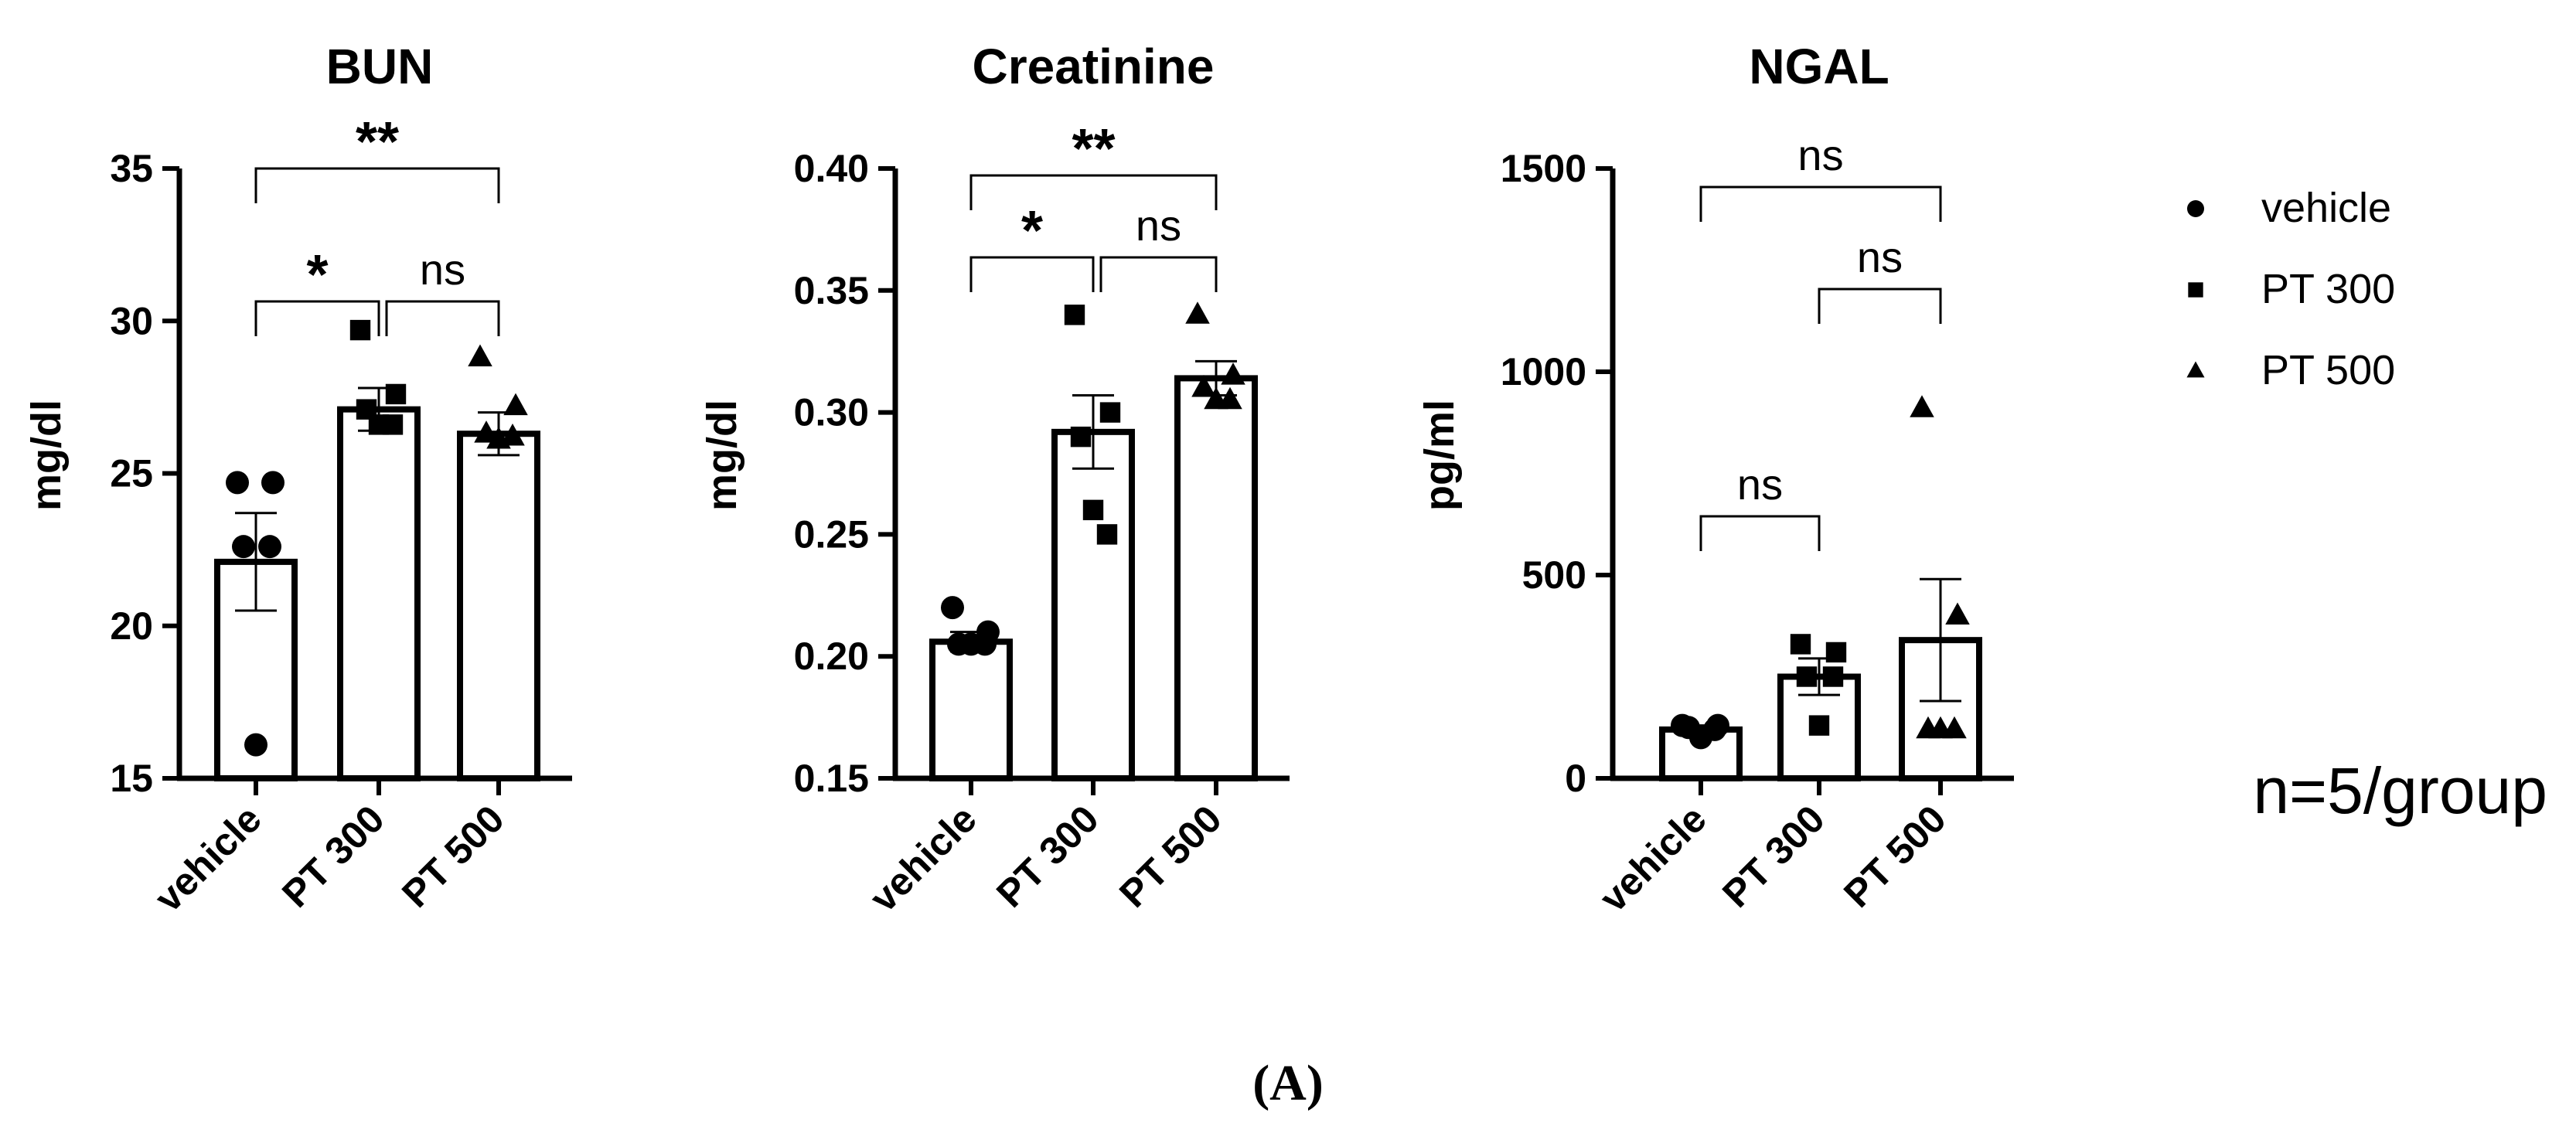  What do you see at coordinates (453, 856) in the screenshot?
I see `x-category-label-bun-pt-500: PT 500` at bounding box center [453, 856].